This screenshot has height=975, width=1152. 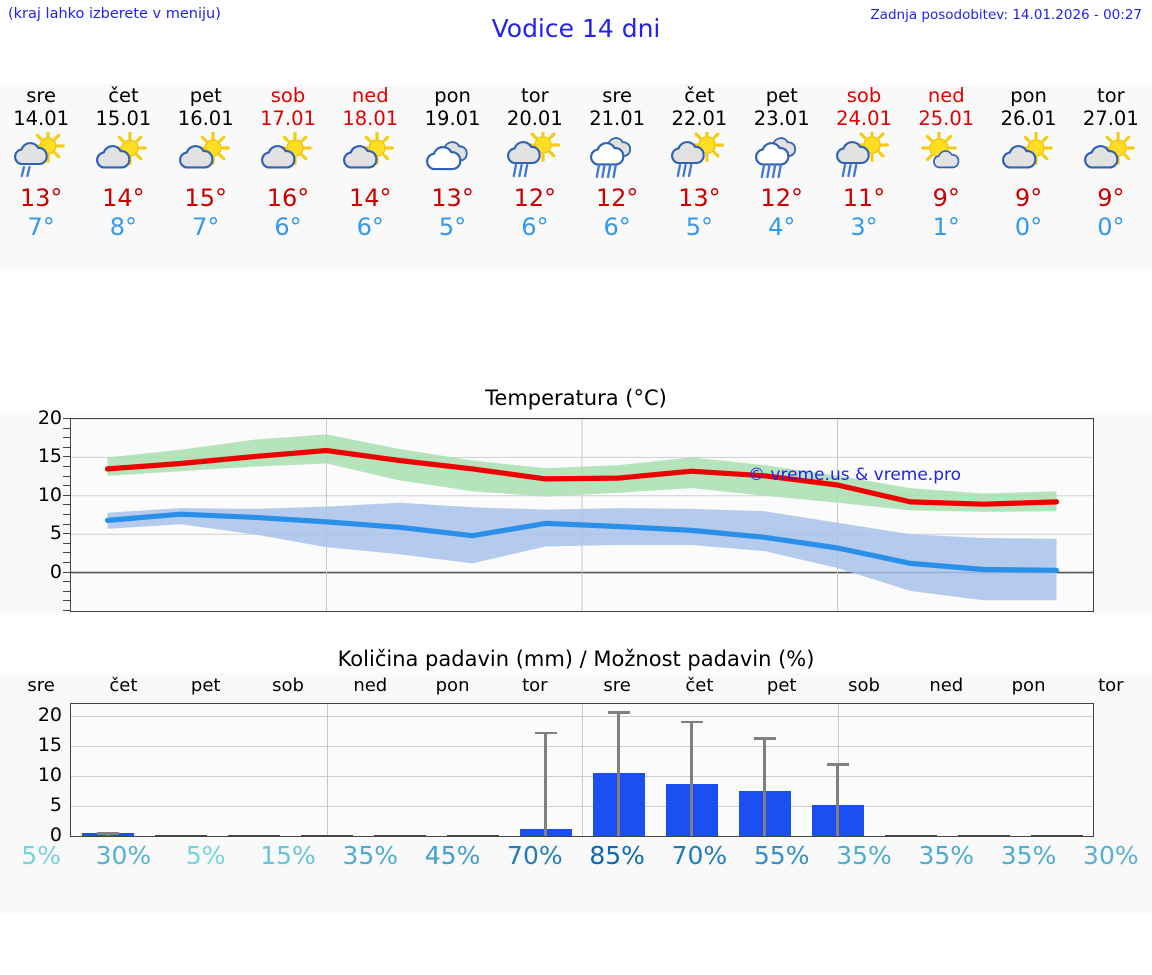 I want to click on day-of-week-label: sre, so click(x=41, y=95).